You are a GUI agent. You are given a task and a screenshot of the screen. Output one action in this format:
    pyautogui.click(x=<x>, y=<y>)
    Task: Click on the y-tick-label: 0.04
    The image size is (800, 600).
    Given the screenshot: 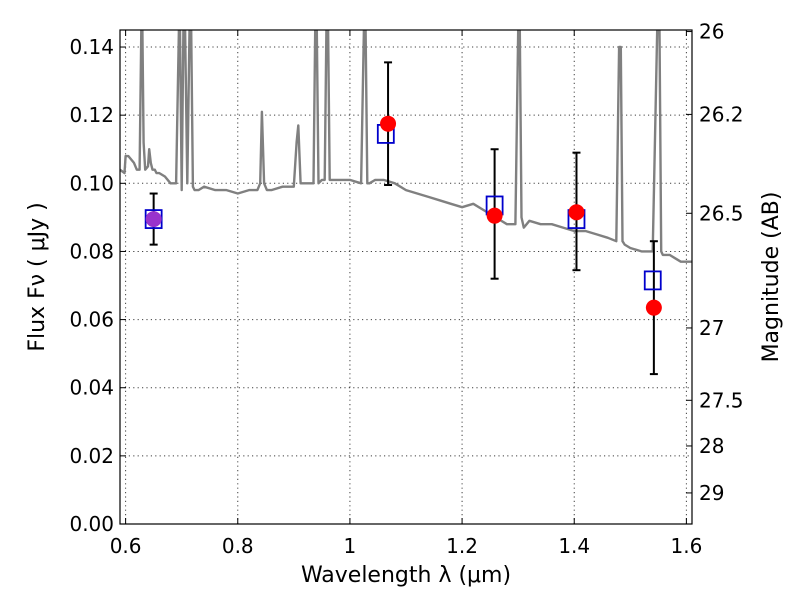 What is the action you would take?
    pyautogui.click(x=91, y=388)
    